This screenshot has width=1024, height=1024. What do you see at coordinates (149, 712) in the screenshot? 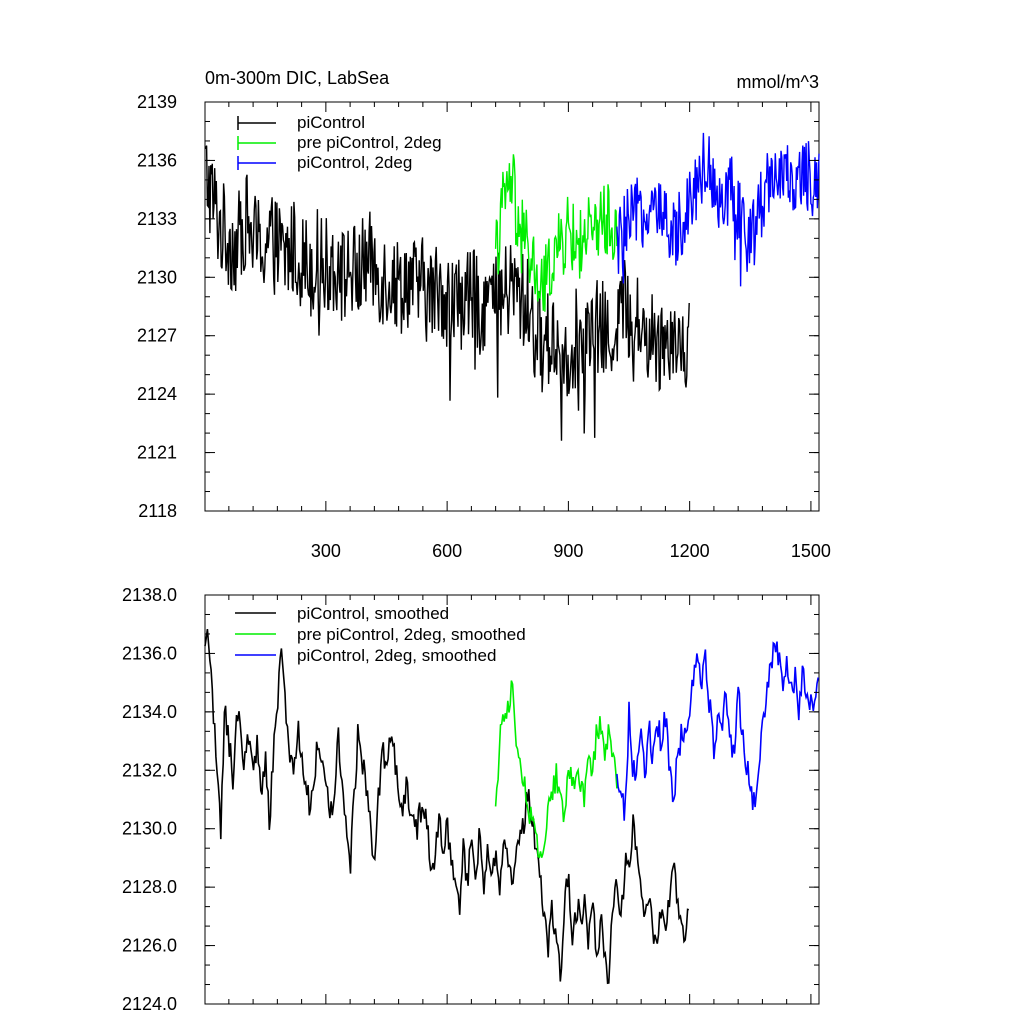
I see `bottom-y-tick-label: 2134.0` at bounding box center [149, 712].